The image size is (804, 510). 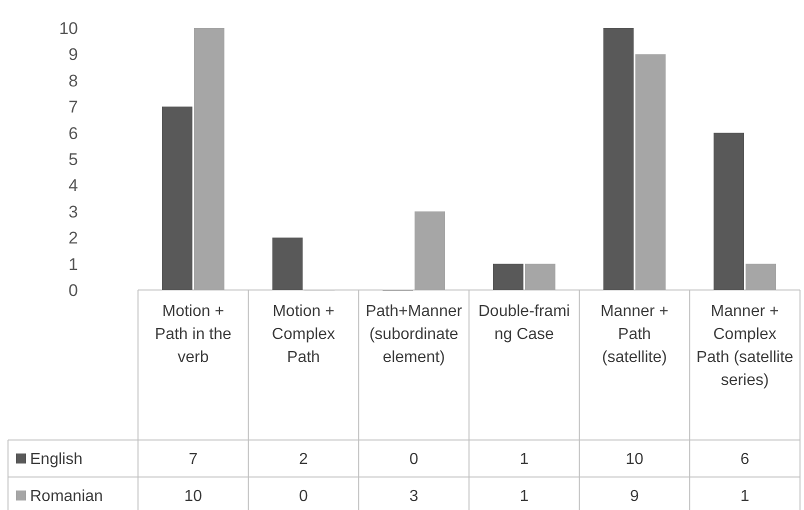 What do you see at coordinates (304, 334) in the screenshot?
I see `x-tick-label: Motion + Complex Path` at bounding box center [304, 334].